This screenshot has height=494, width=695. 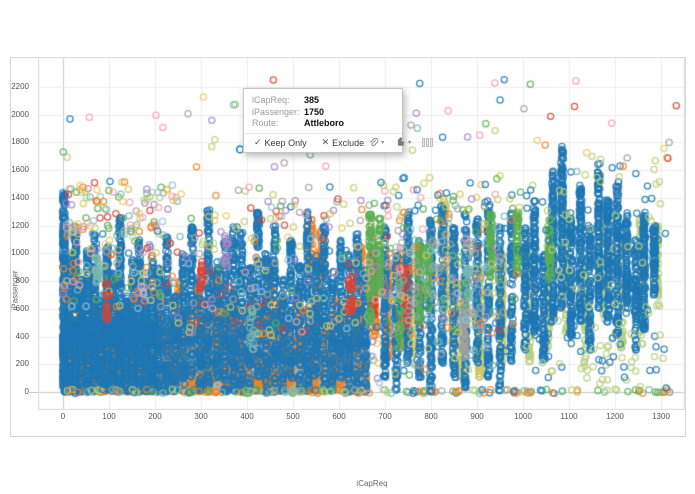 What do you see at coordinates (410, 143) in the screenshot?
I see `tag-dropdown-caret: ▾` at bounding box center [410, 143].